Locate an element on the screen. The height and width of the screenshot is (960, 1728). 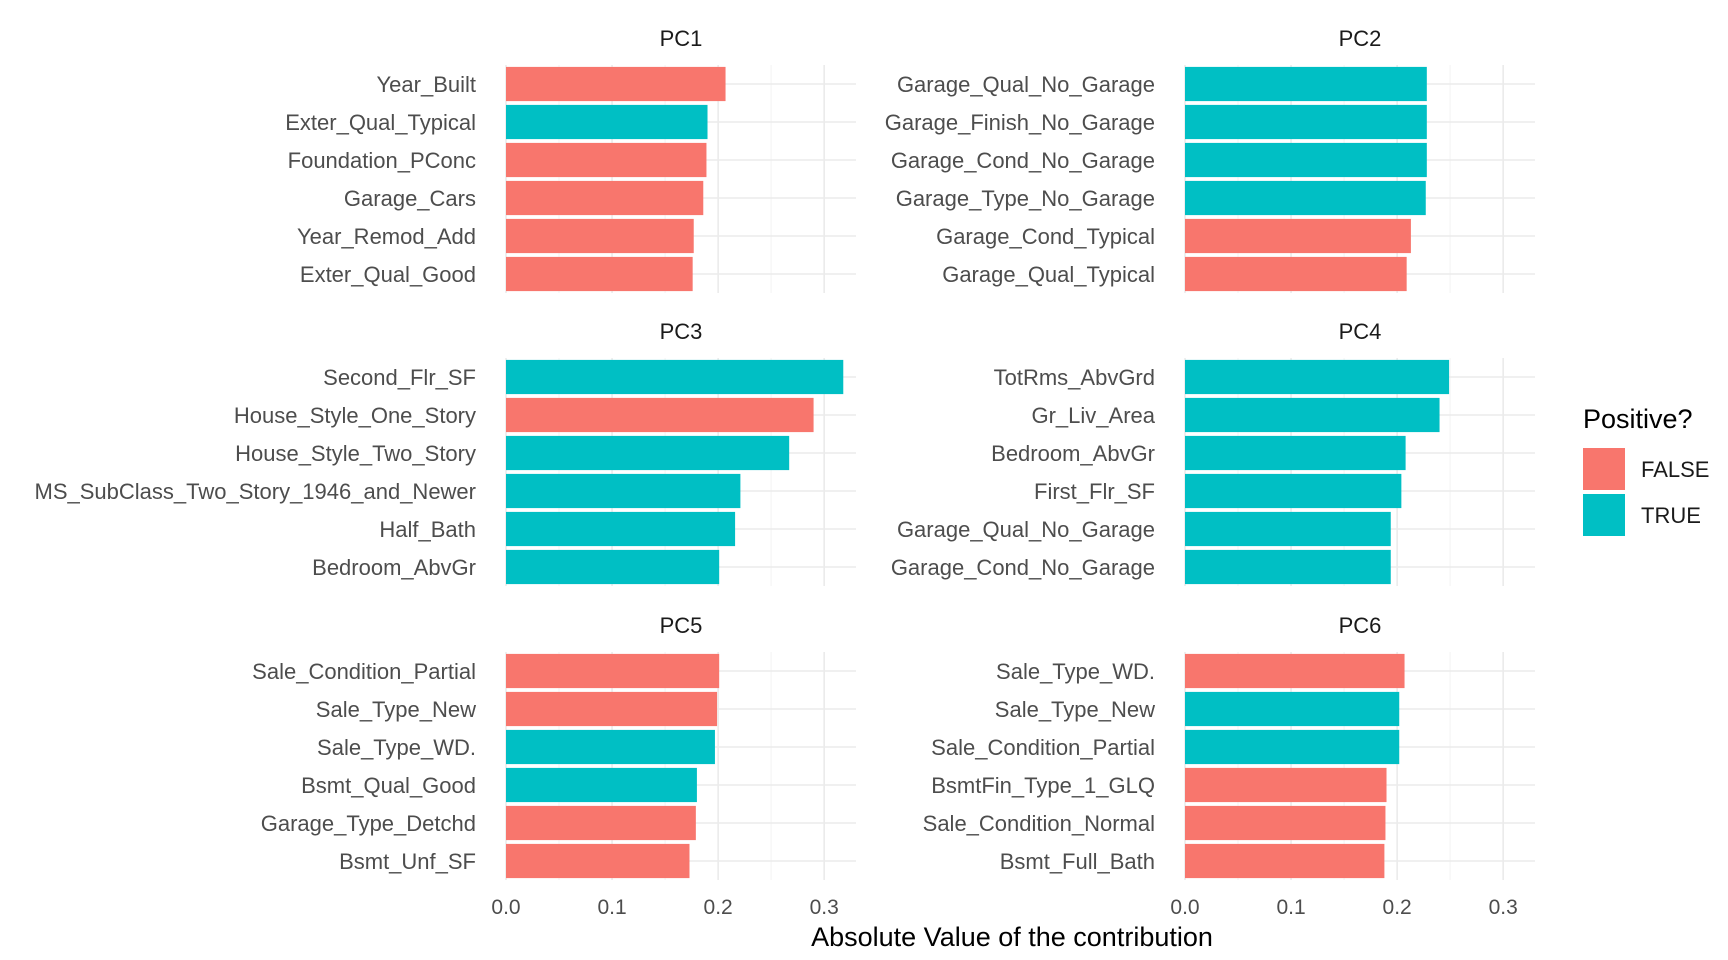
category-label-pc3: Bedroom_AbvGr is located at coordinates (394, 567).